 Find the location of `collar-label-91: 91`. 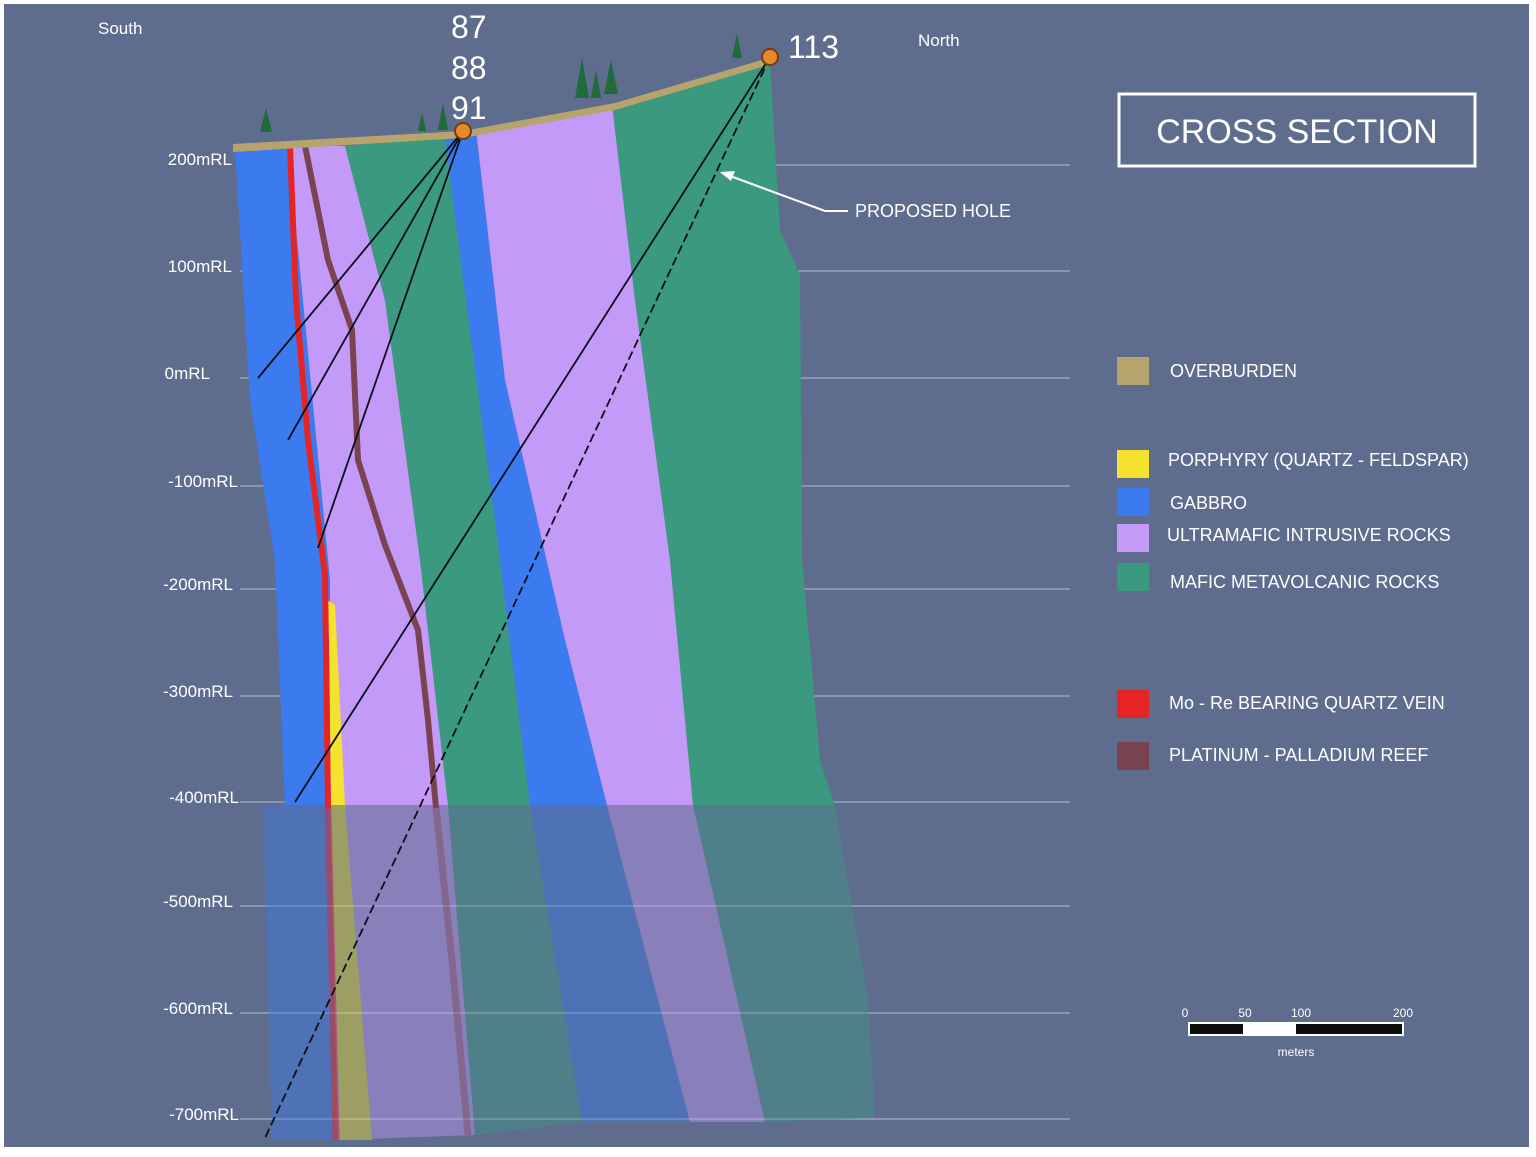

collar-label-91: 91 is located at coordinates (469, 108).